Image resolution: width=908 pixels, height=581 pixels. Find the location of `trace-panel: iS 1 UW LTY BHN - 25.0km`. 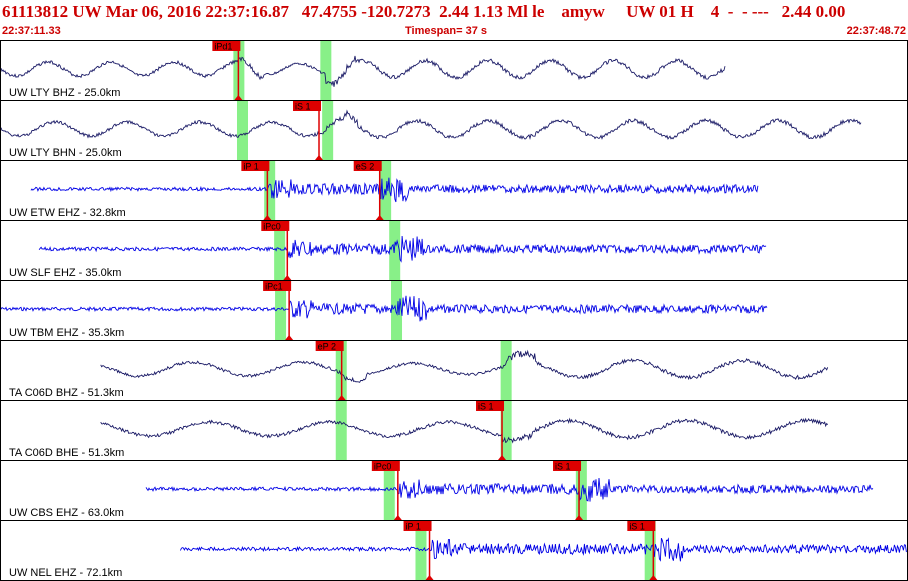

trace-panel: iS 1 UW LTY BHN - 25.0km is located at coordinates (454, 130).